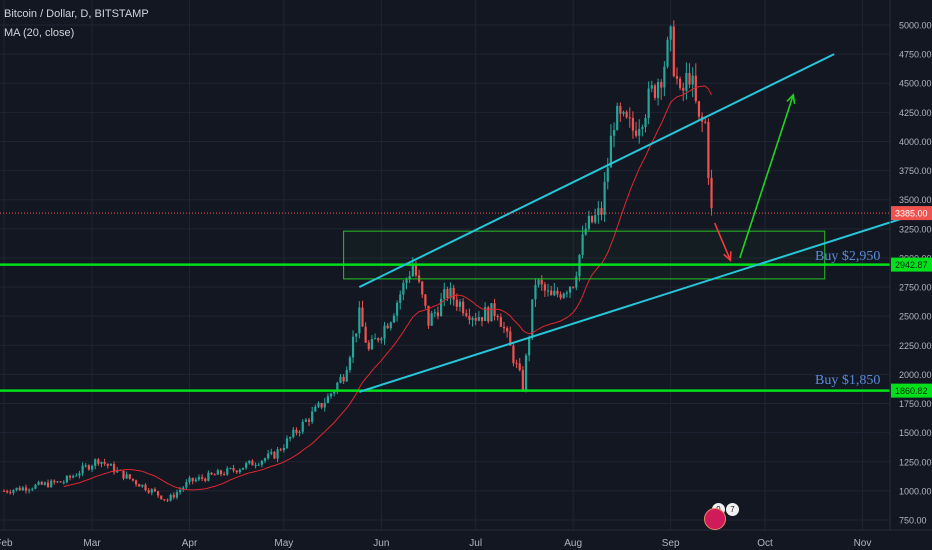 The width and height of the screenshot is (932, 550). What do you see at coordinates (915, 171) in the screenshot?
I see `price-tick-label: 3750.00` at bounding box center [915, 171].